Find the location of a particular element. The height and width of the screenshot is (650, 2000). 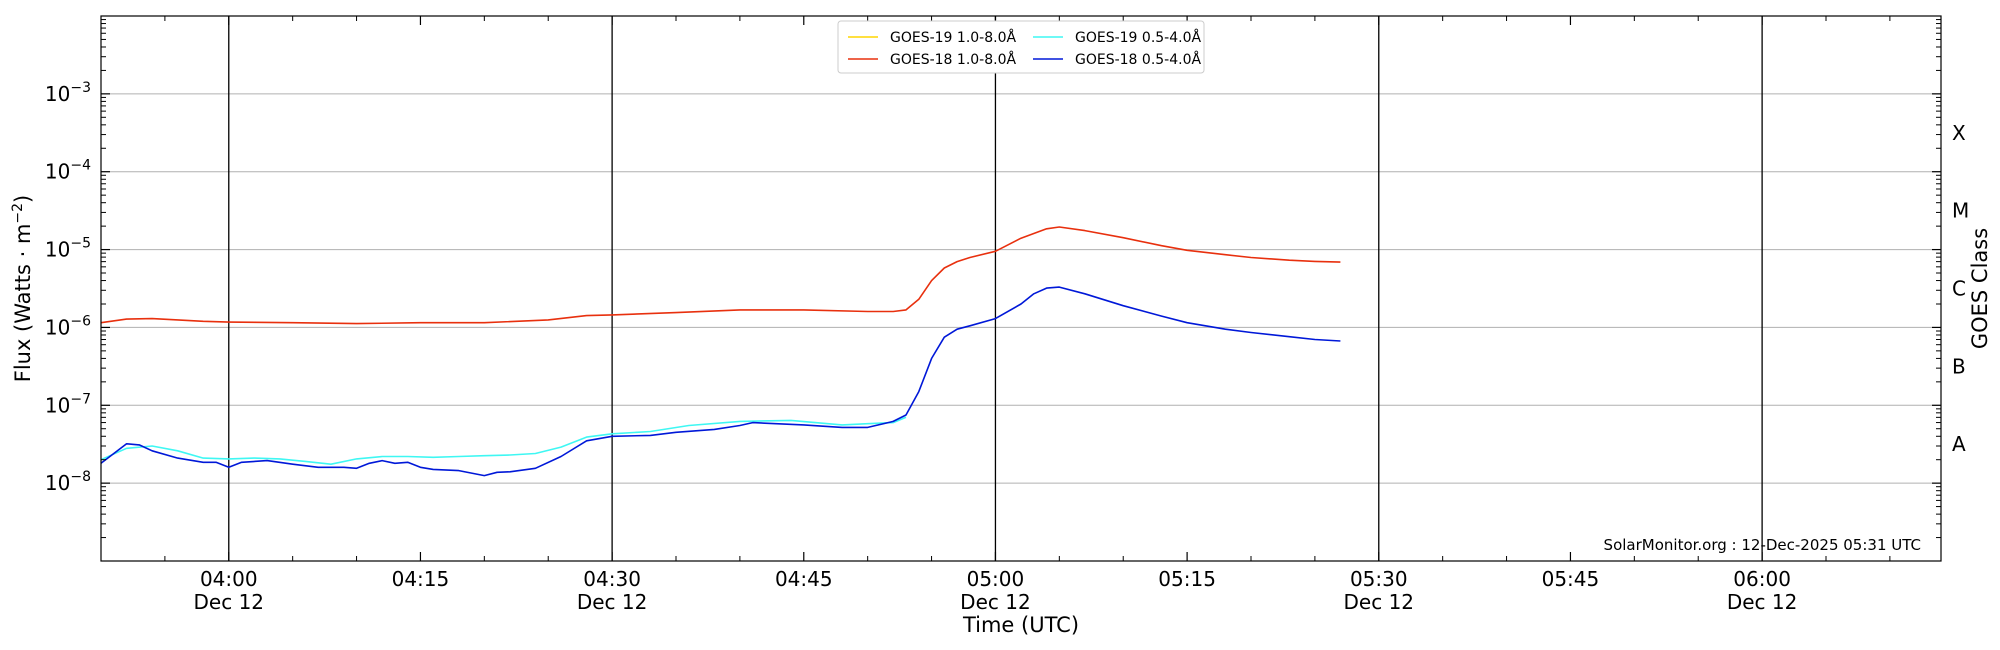

legend-entry: GOES-19 1.0-8.0Å is located at coordinates (953, 37).